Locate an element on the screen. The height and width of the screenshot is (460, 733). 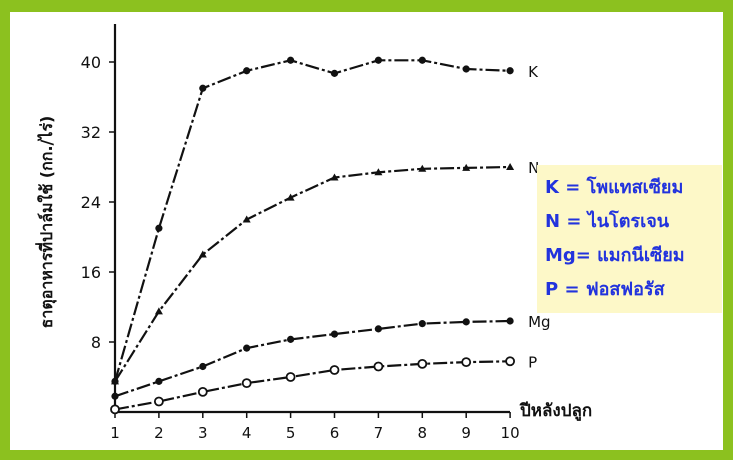
y-tick-label: 8 is located at coordinates (96, 342).